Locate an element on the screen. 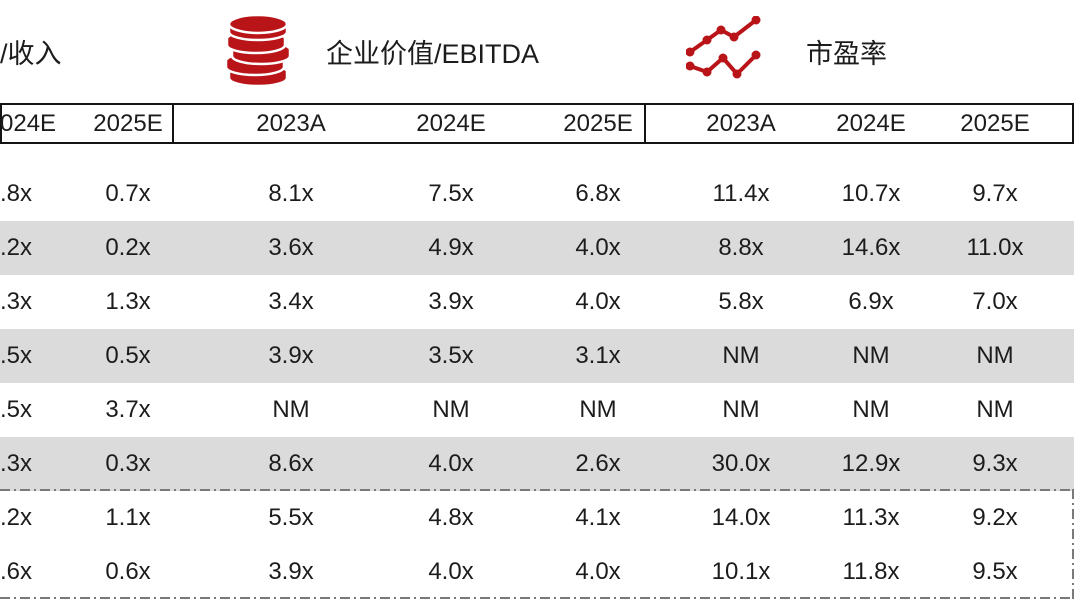 This screenshot has width=1080, height=606. header-divider-revenue-ebitda is located at coordinates (173, 123).